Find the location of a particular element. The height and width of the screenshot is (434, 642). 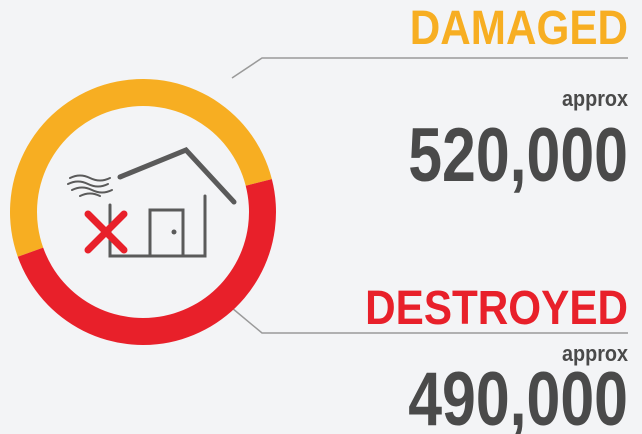

category-label: DESTROYED is located at coordinates (496, 307).